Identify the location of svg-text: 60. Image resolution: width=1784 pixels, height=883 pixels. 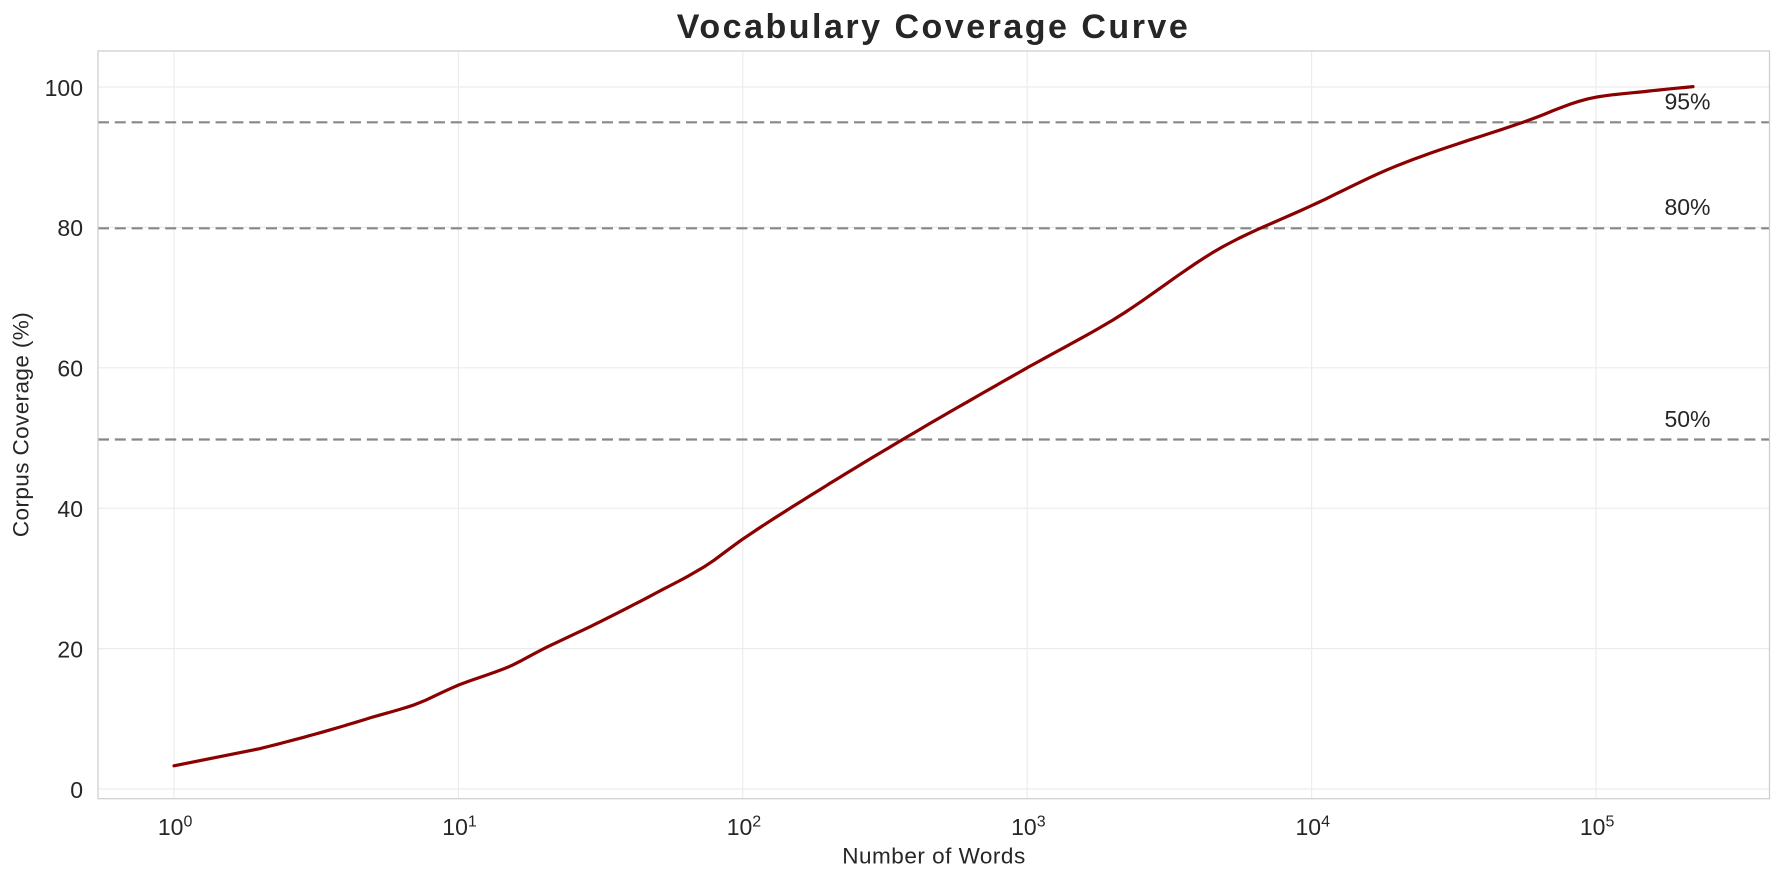
(70, 369).